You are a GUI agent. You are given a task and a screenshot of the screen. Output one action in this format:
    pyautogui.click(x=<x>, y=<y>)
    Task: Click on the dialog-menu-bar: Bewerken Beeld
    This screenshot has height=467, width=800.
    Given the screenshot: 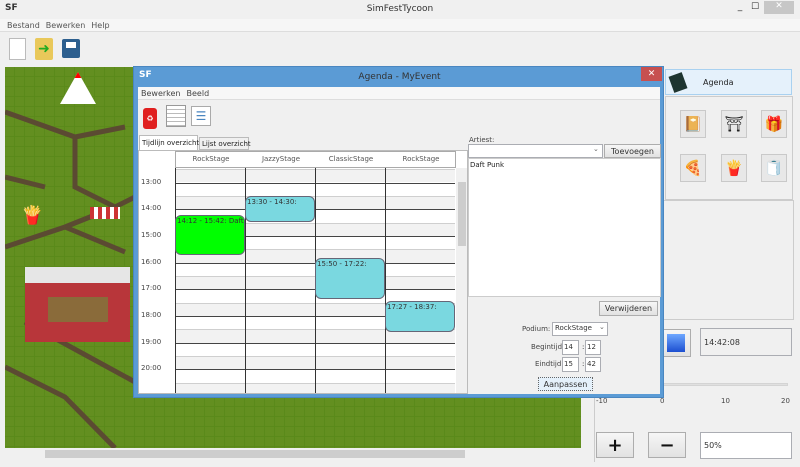 What is the action you would take?
    pyautogui.click(x=399, y=93)
    